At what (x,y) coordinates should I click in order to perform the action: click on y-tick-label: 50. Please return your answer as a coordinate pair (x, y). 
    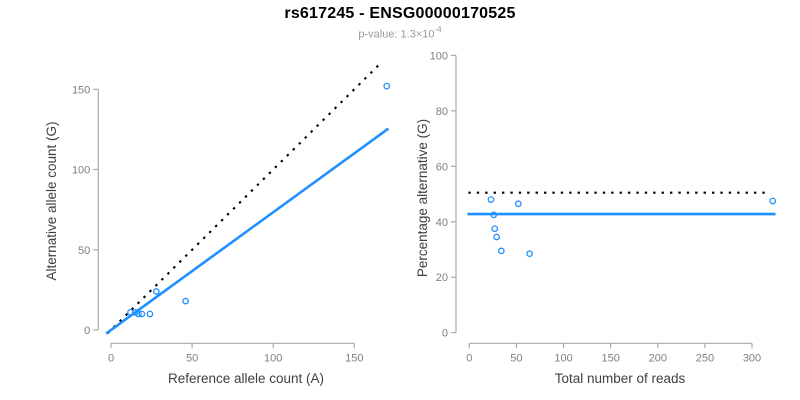
    Looking at the image, I should click on (84, 251).